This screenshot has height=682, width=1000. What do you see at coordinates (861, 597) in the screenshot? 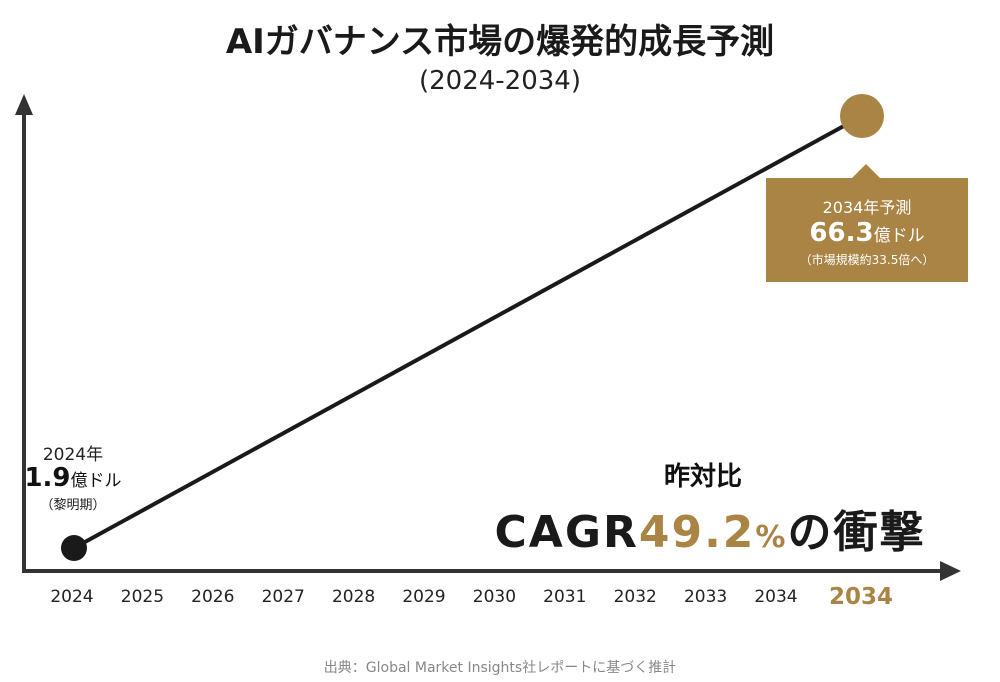
I see `x-tick-label-highlight: 2034` at bounding box center [861, 597].